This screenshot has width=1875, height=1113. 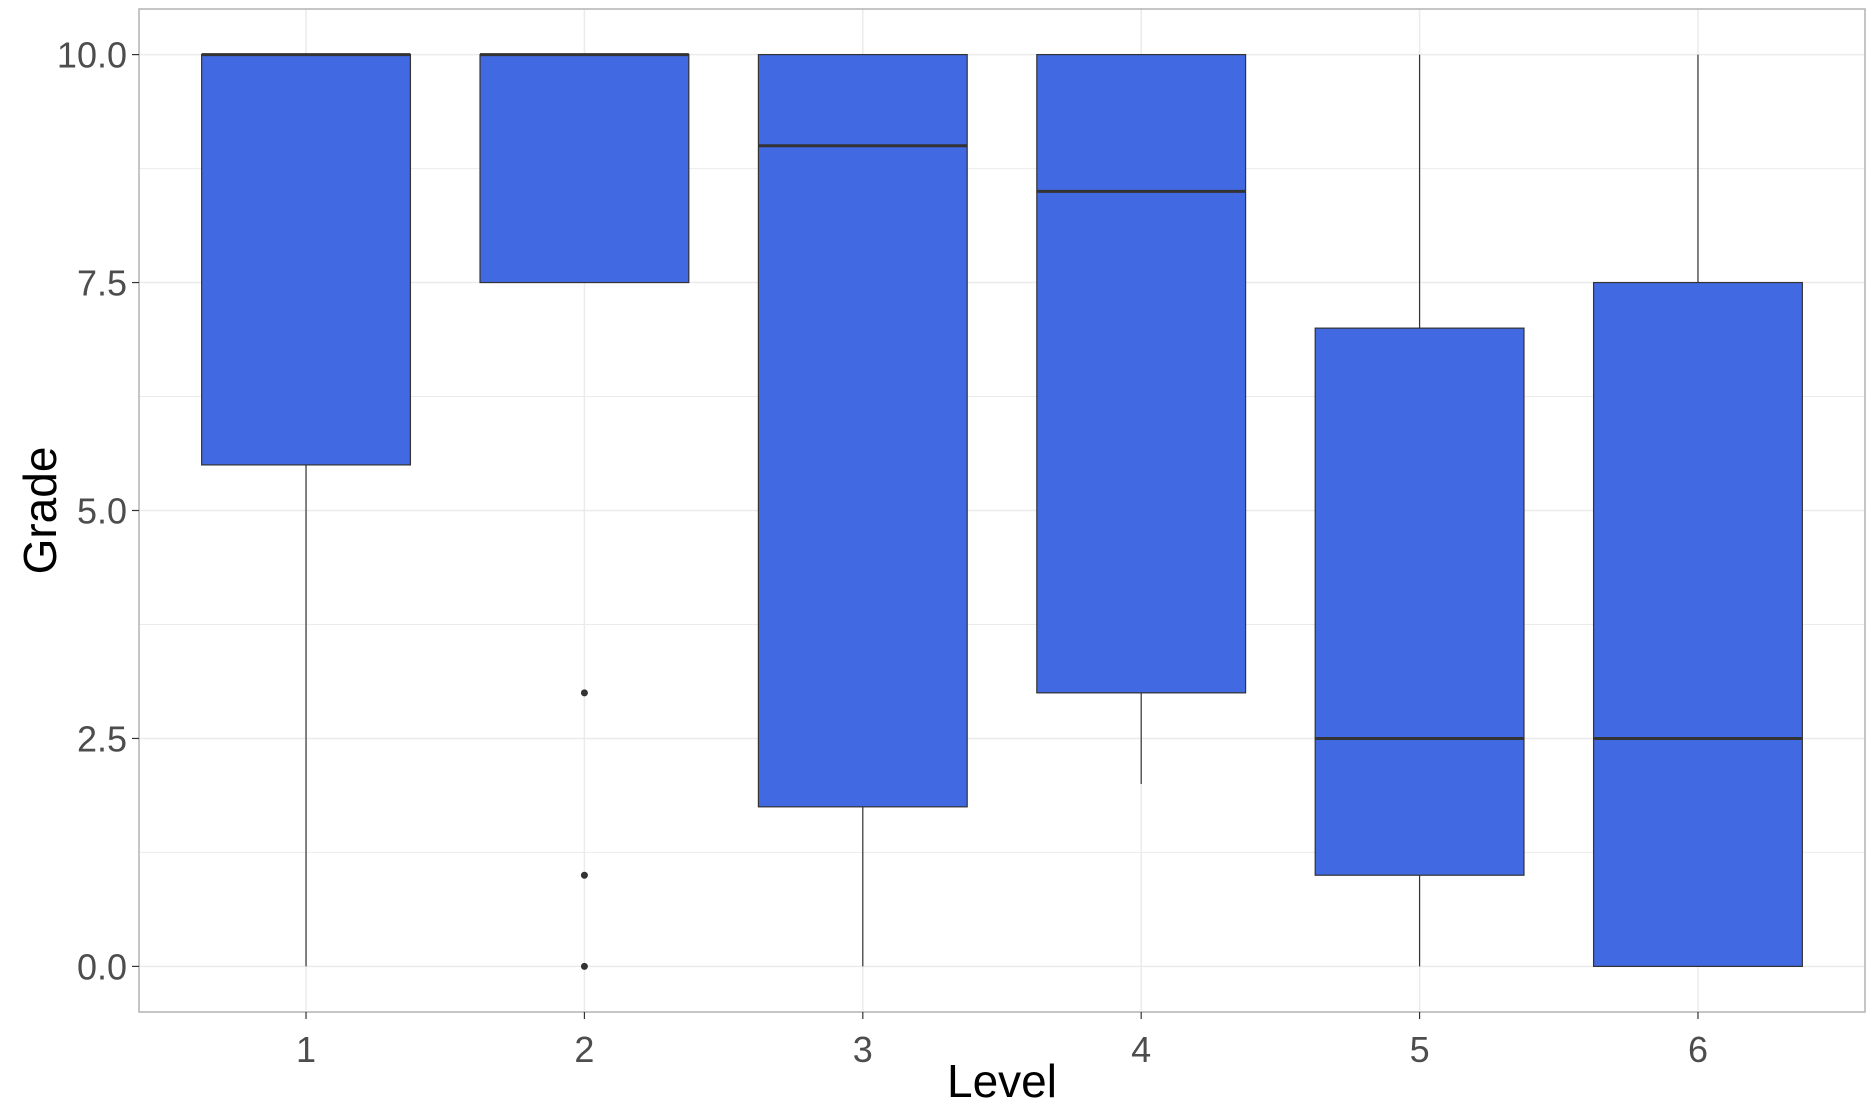 I want to click on x-tick-label: 5, so click(x=1420, y=1049).